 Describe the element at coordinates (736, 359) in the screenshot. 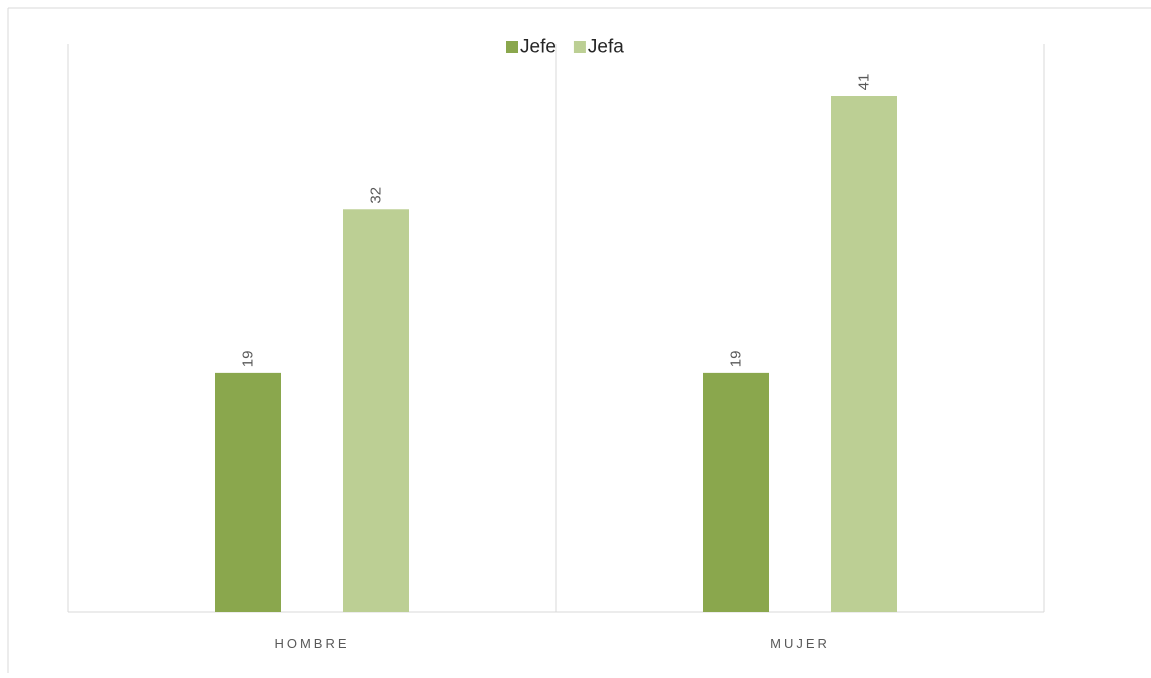

I see `data-label-jefe-mujer: 19` at that location.